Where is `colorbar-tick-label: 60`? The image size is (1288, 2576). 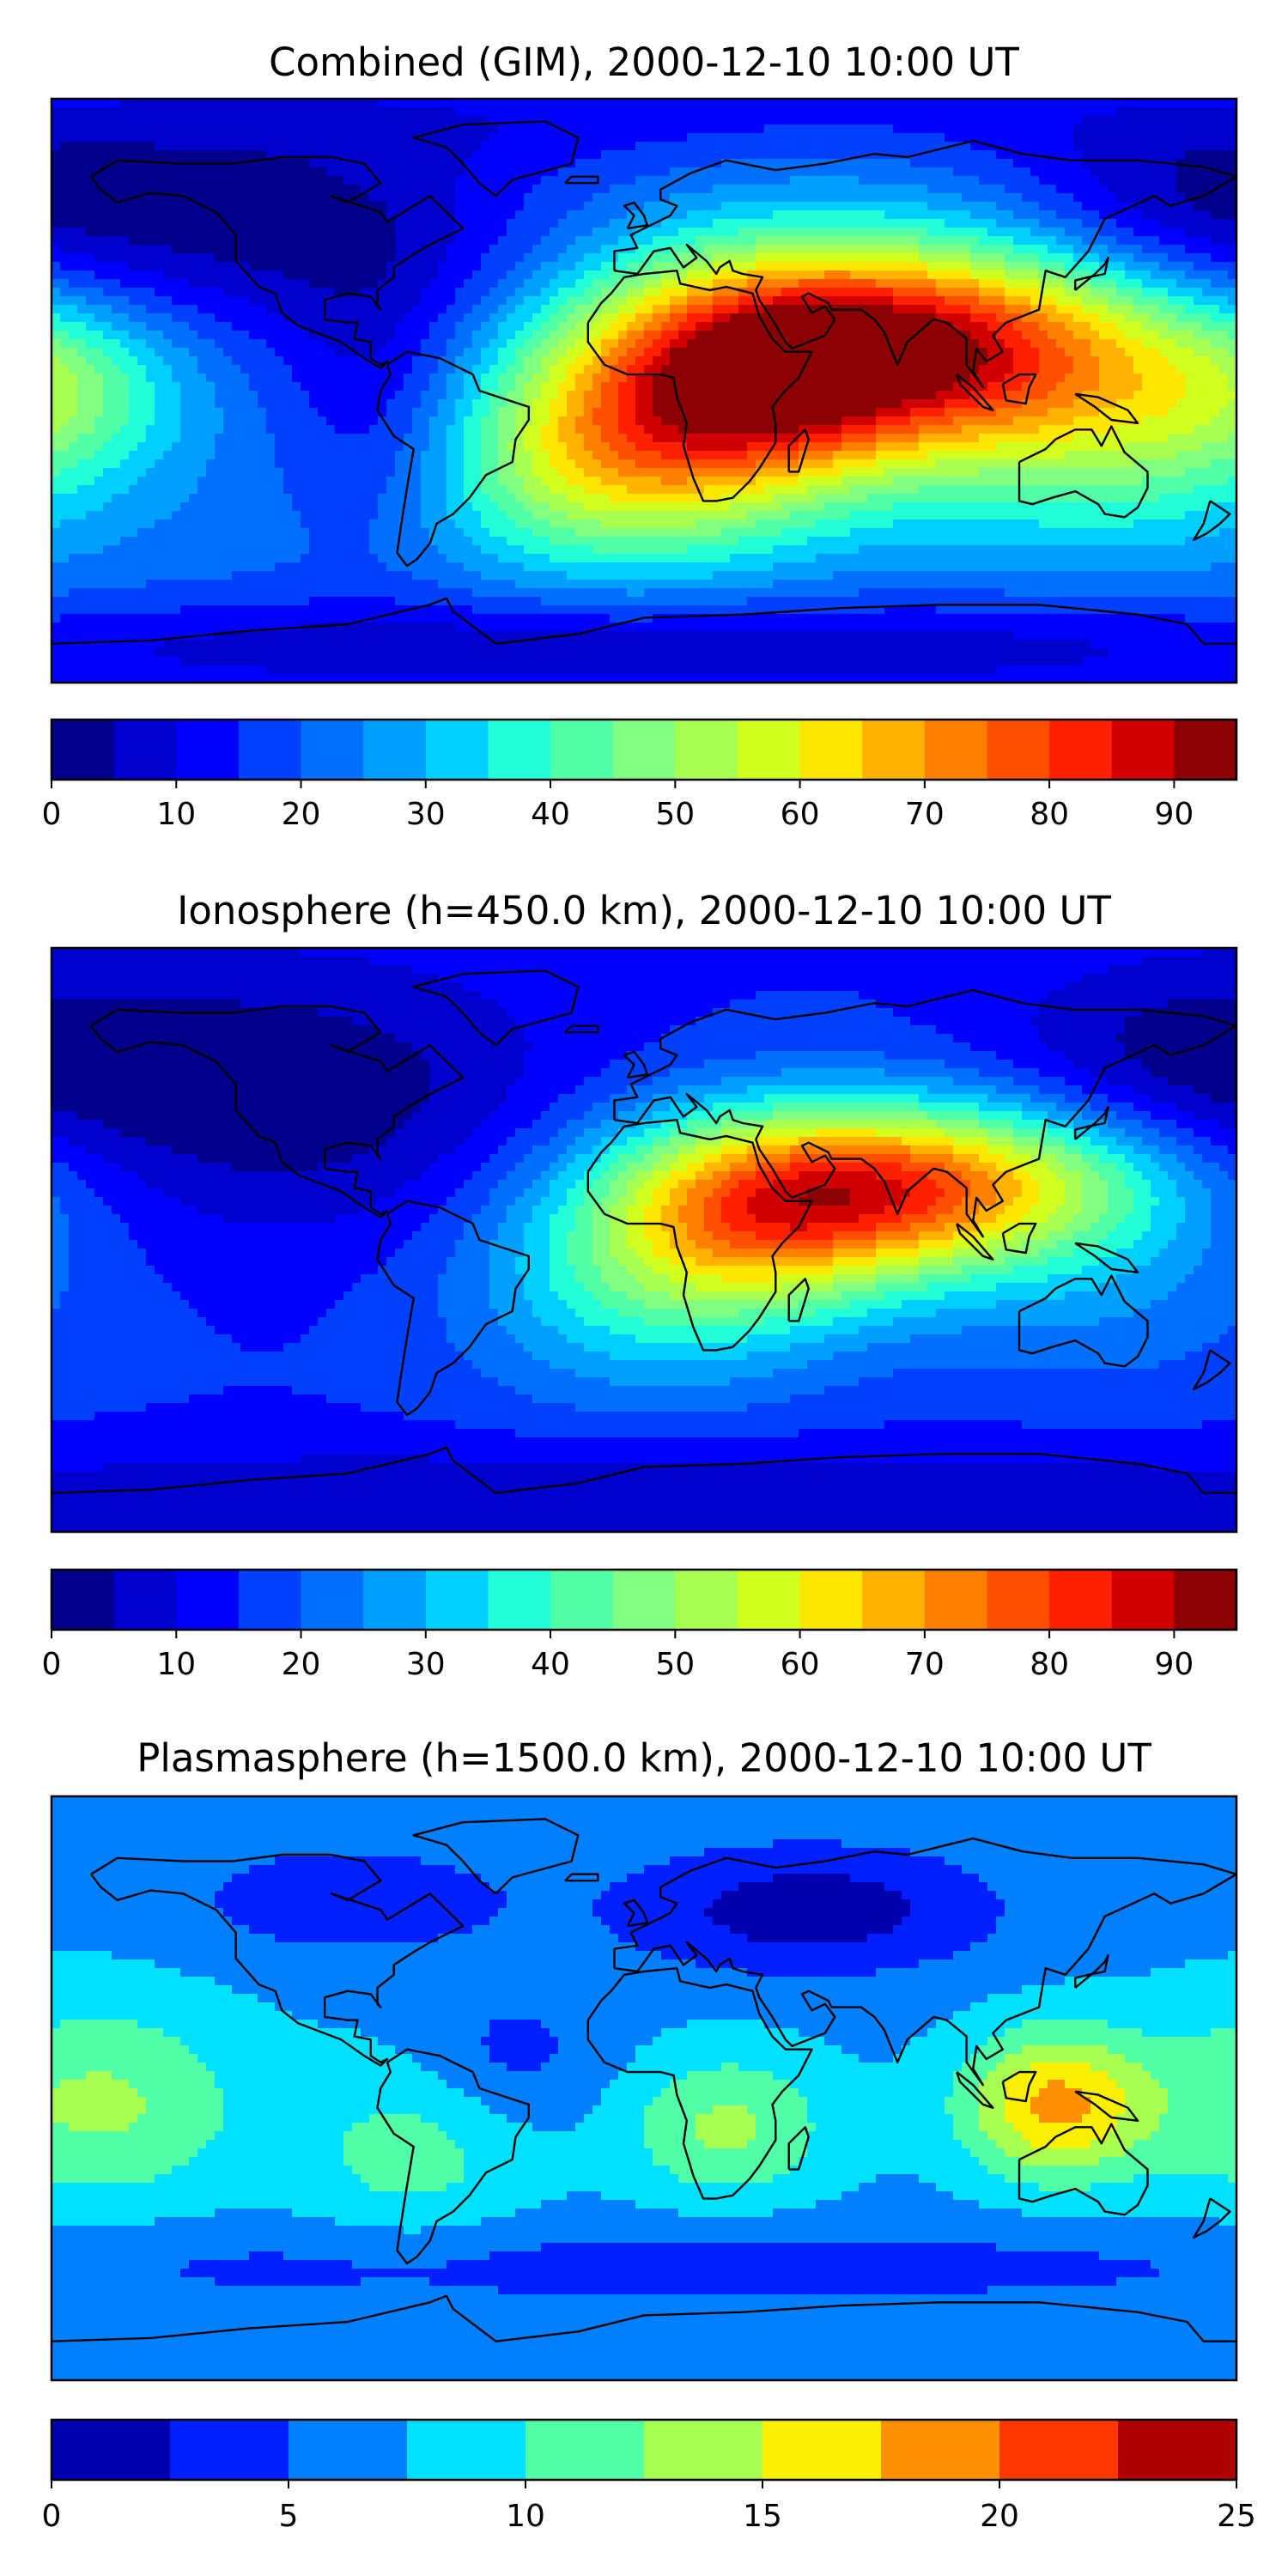
colorbar-tick-label: 60 is located at coordinates (801, 814).